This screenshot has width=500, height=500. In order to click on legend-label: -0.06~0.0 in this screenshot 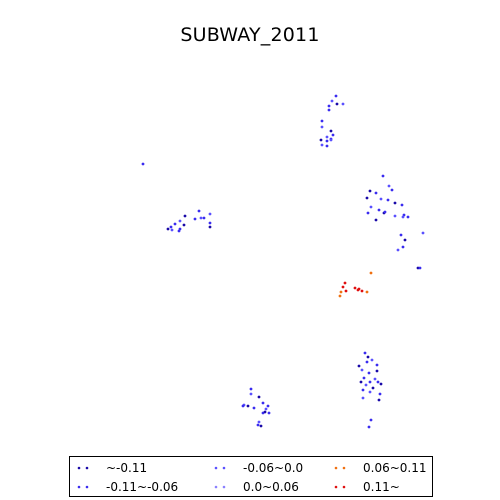, I will do `click(273, 468)`.